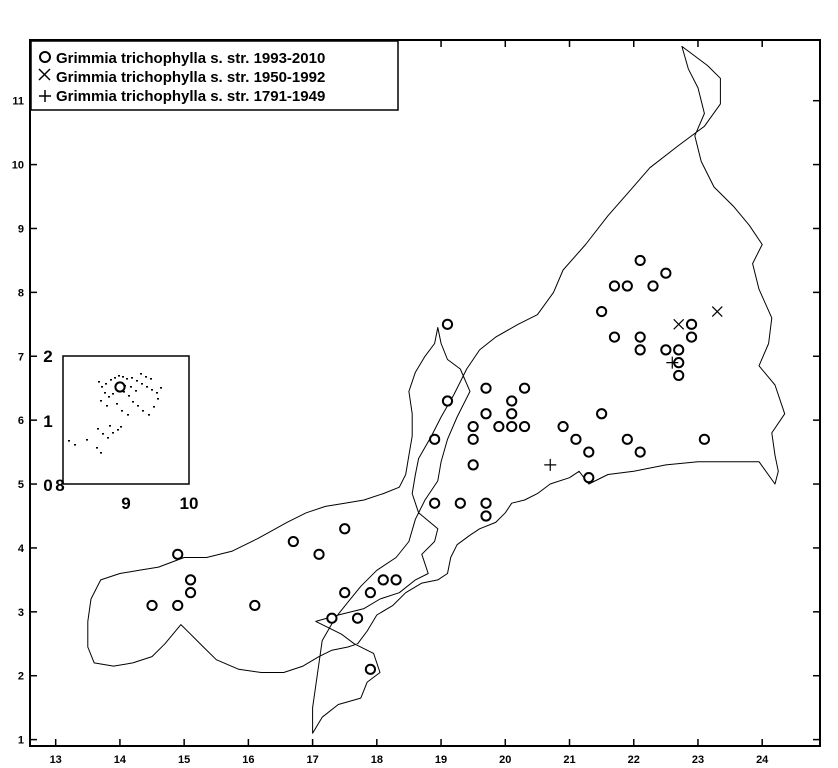  I want to click on y-tick-label: 2, so click(21, 677).